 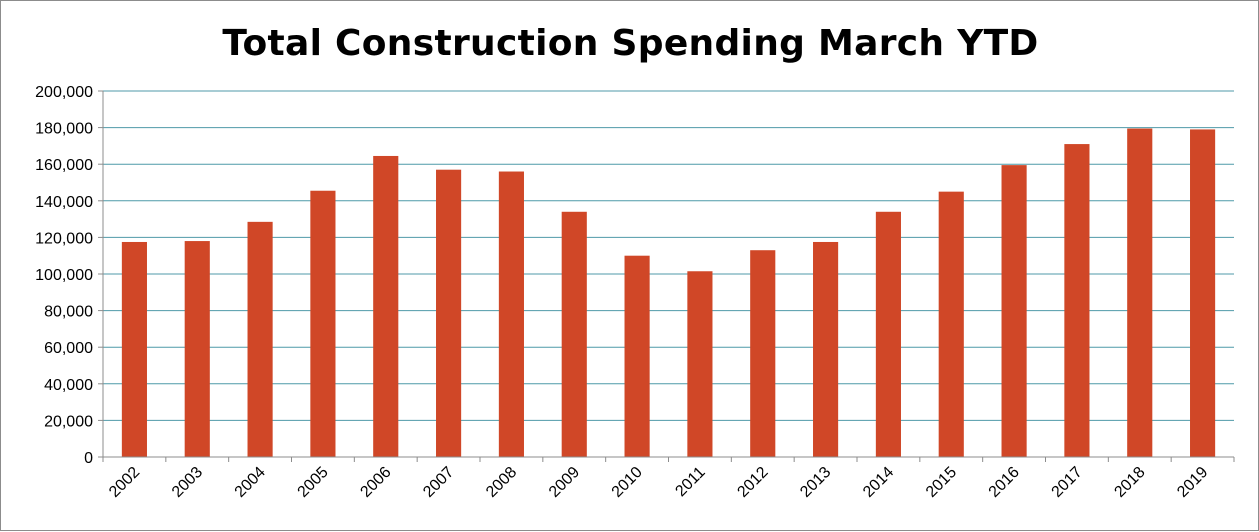 I want to click on chart-title: Total Construction Spending March YTD, so click(x=630, y=43).